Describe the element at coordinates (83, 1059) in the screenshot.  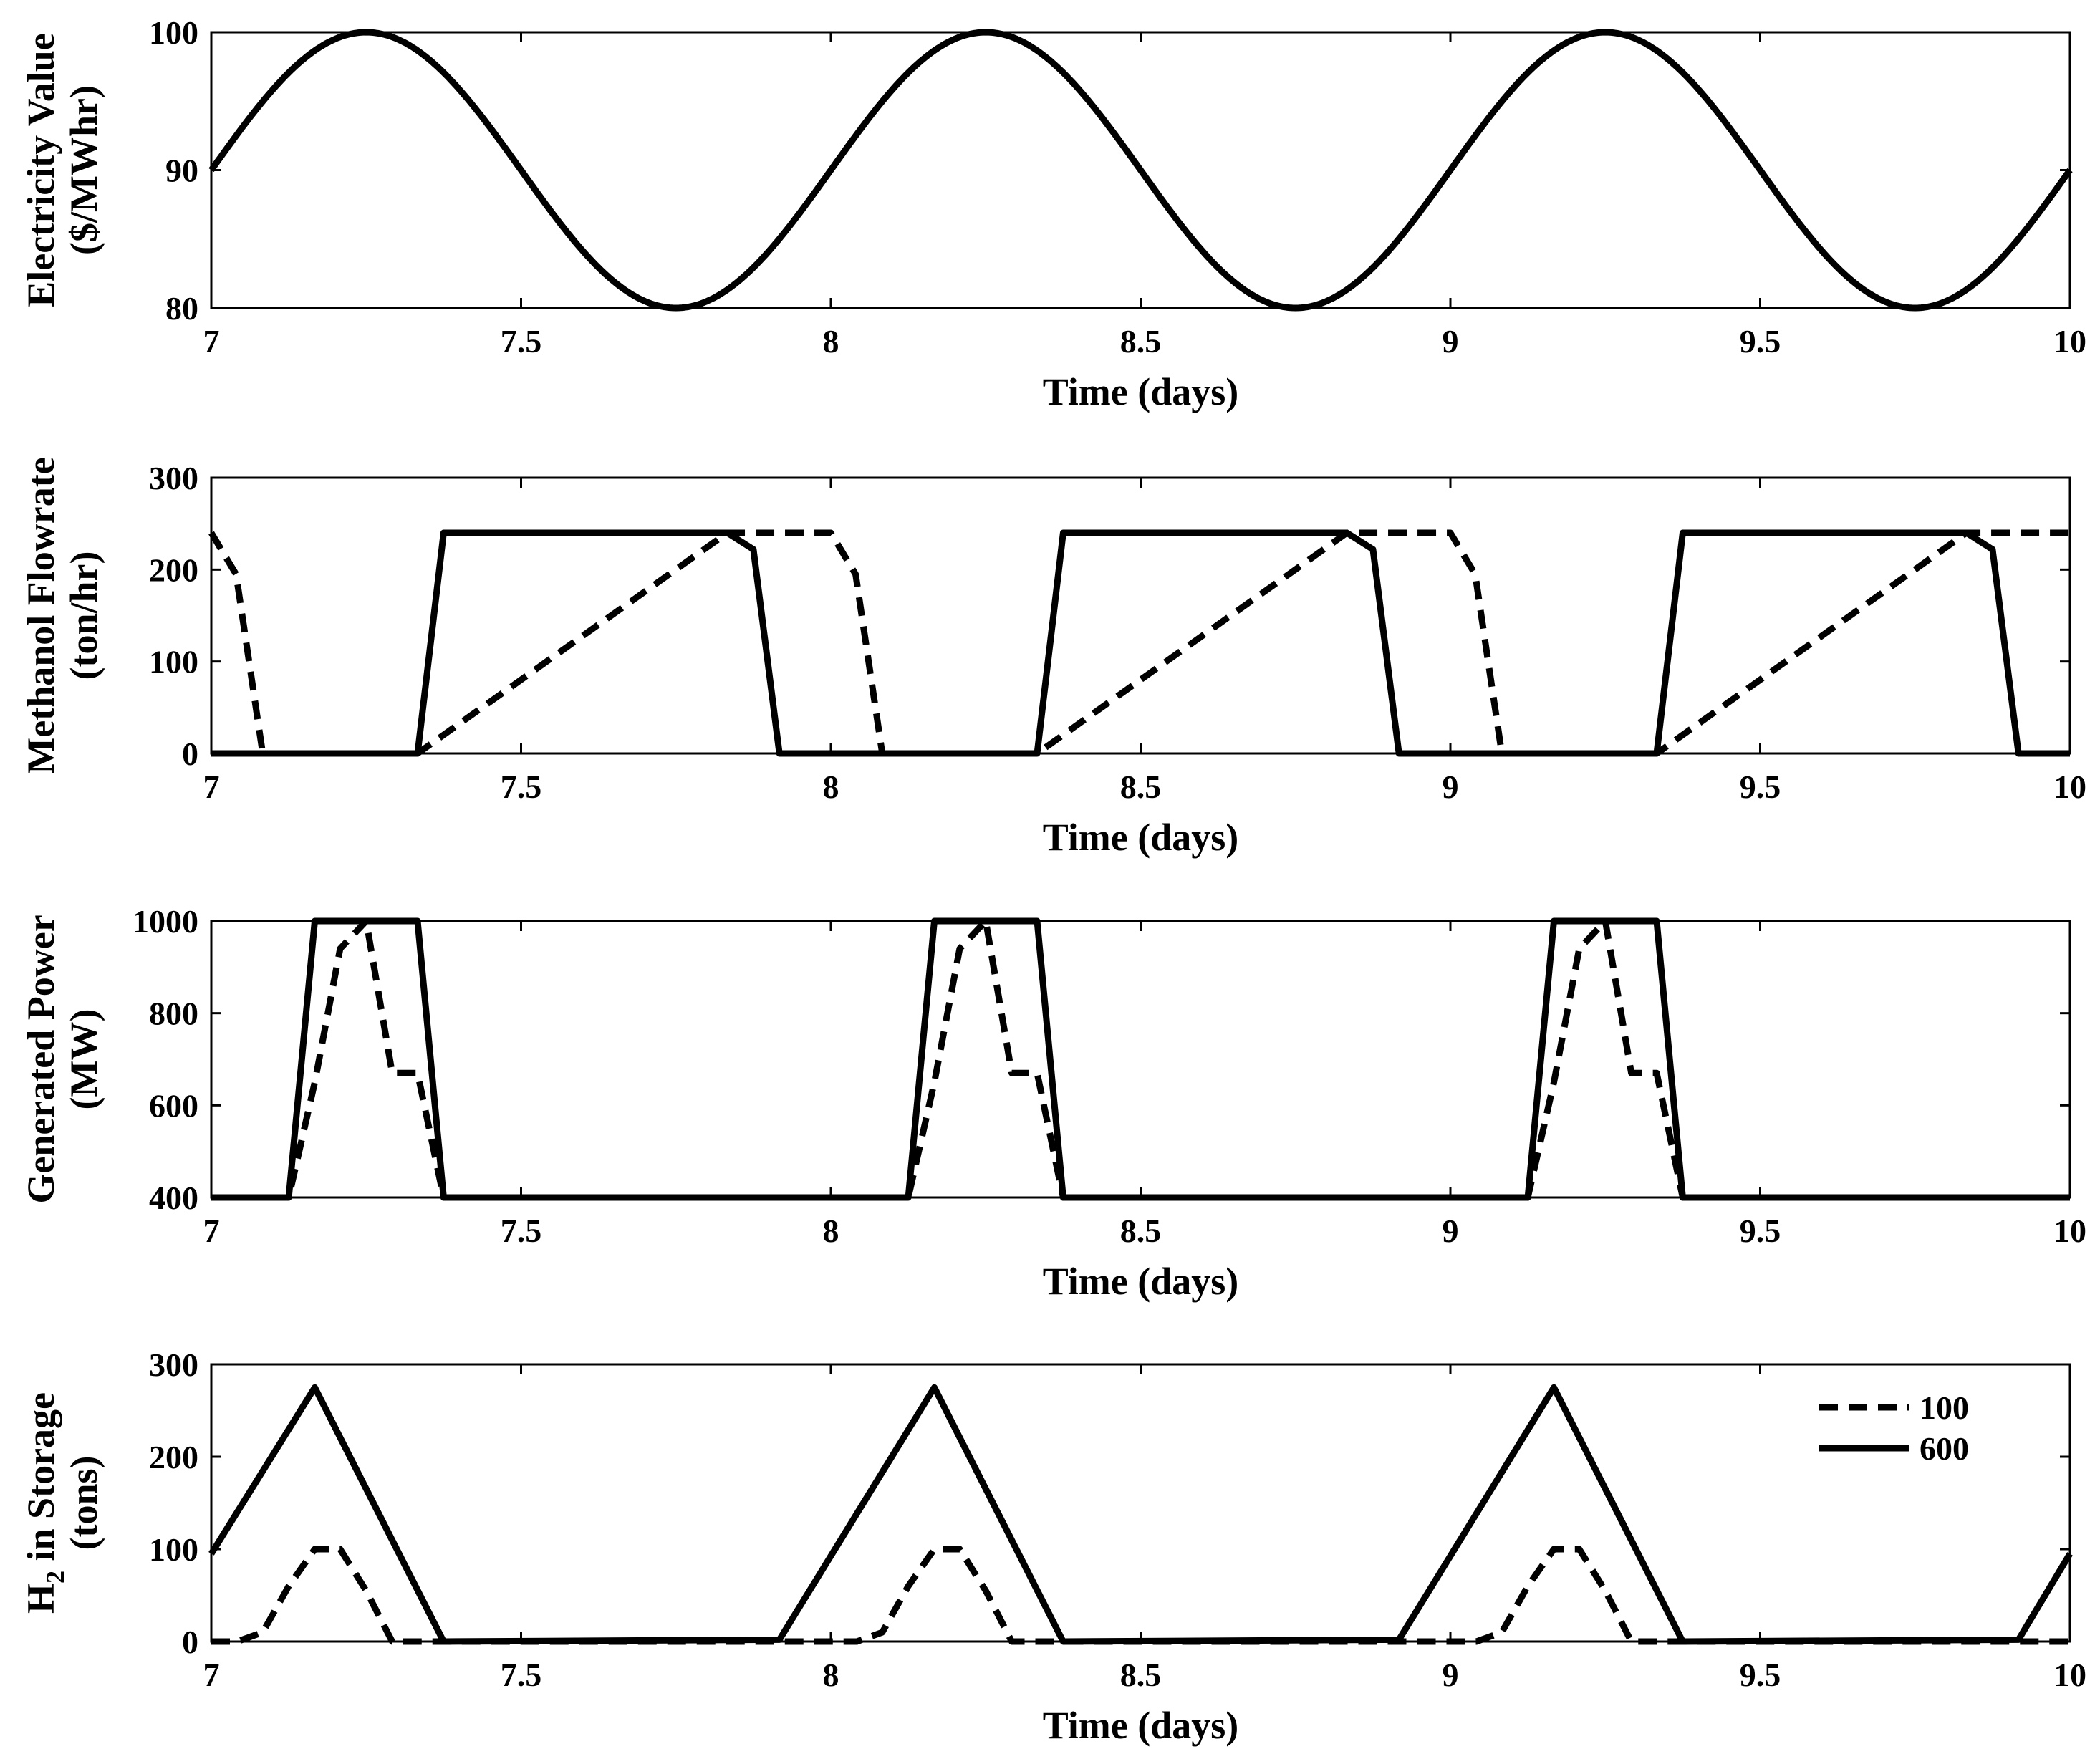
I see `y-axis-title-line2: (MW)` at that location.